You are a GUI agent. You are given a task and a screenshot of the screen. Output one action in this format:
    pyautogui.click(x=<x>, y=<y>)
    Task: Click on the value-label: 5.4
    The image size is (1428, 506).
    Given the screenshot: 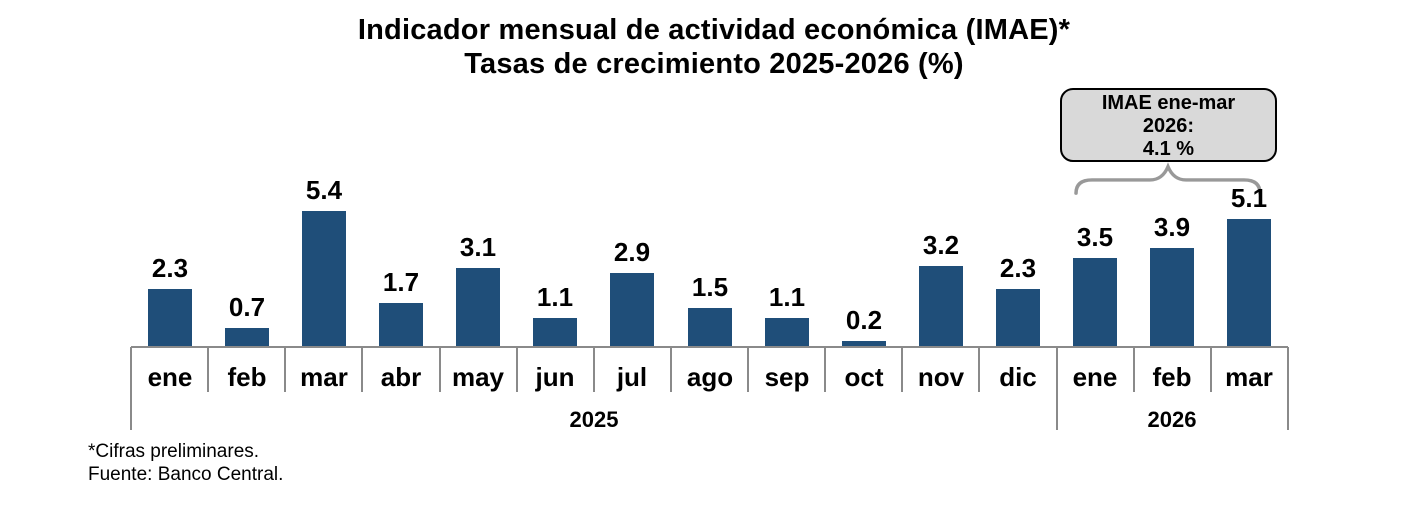 What is the action you would take?
    pyautogui.click(x=324, y=190)
    